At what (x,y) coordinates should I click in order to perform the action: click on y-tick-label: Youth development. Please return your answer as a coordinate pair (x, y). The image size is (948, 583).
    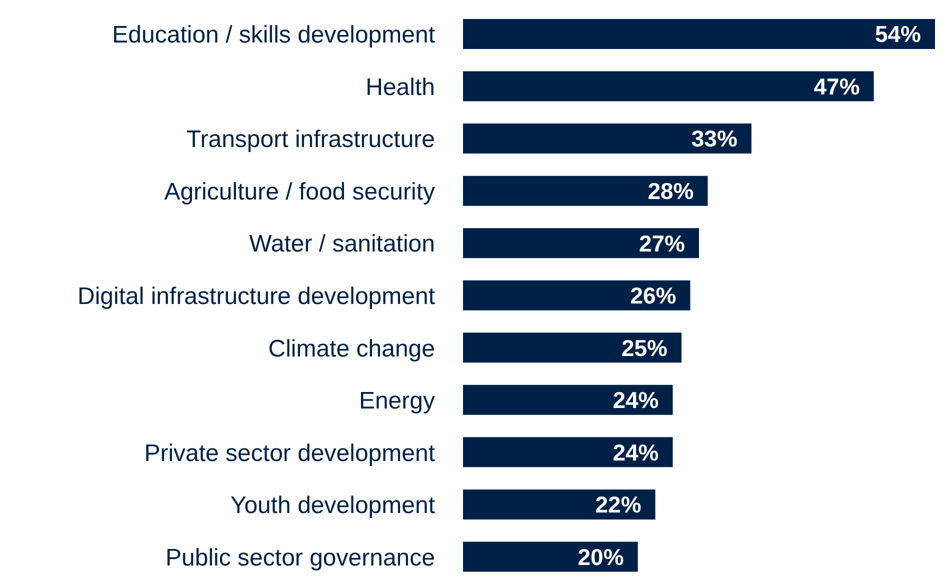
    Looking at the image, I should click on (333, 506).